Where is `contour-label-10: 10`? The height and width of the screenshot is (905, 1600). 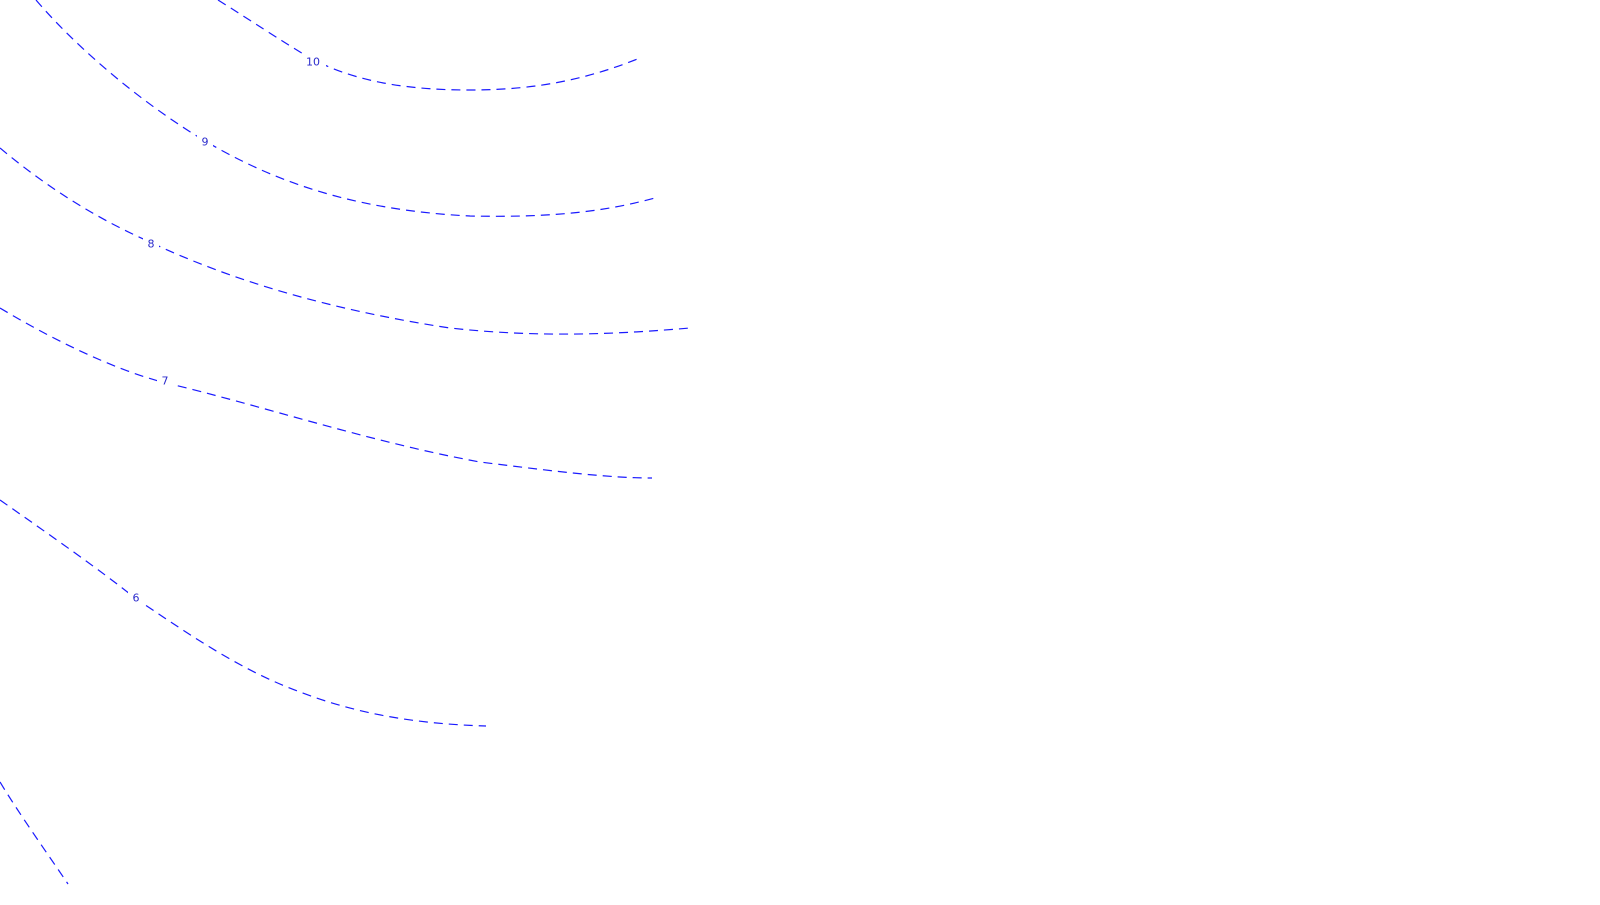 contour-label-10: 10 is located at coordinates (313, 62).